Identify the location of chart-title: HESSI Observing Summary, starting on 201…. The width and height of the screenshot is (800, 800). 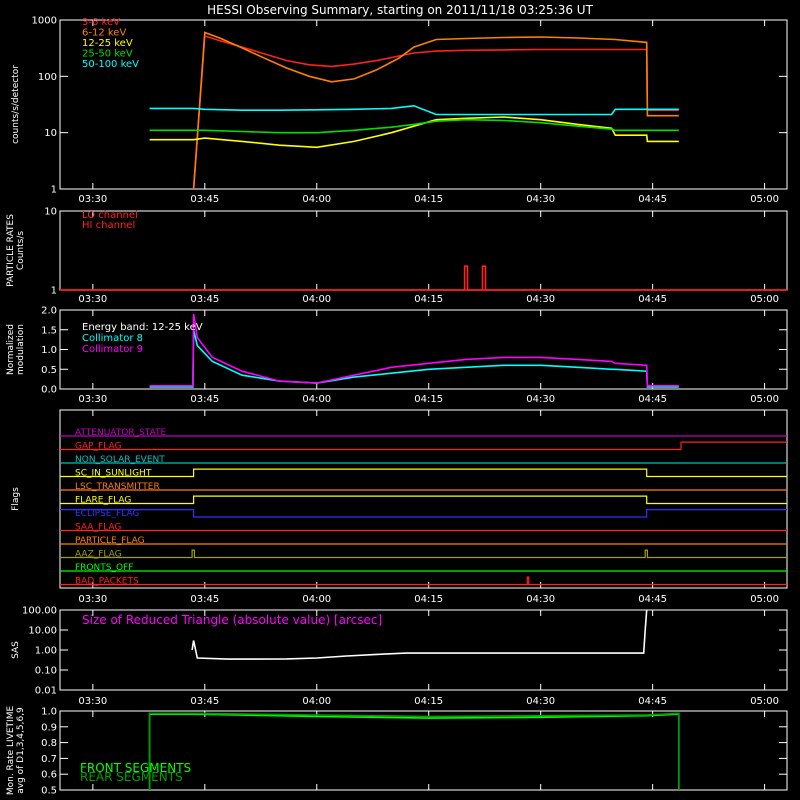
(400, 10).